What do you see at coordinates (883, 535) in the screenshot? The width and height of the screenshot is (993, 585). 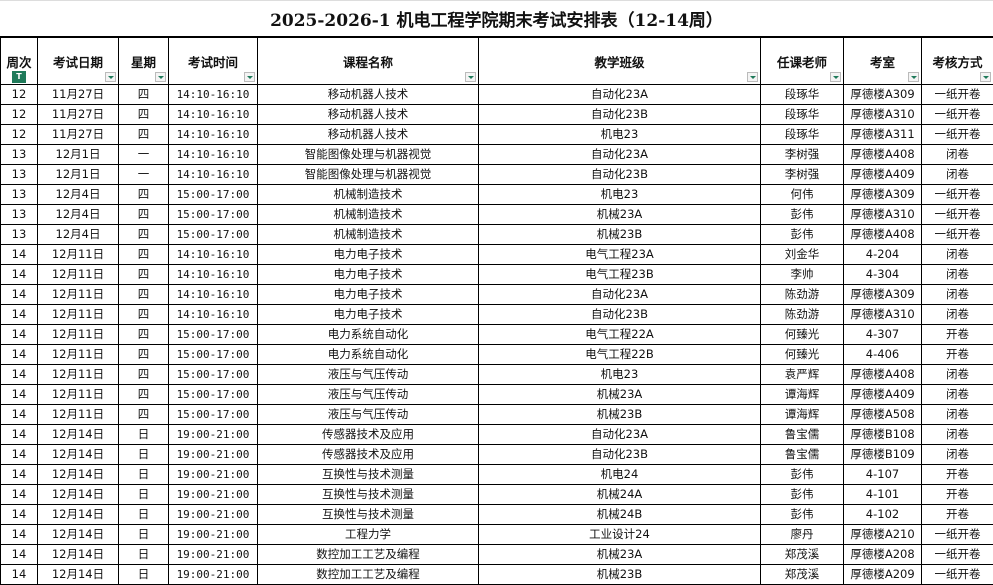 I see `cell-room: 厚德楼A210` at bounding box center [883, 535].